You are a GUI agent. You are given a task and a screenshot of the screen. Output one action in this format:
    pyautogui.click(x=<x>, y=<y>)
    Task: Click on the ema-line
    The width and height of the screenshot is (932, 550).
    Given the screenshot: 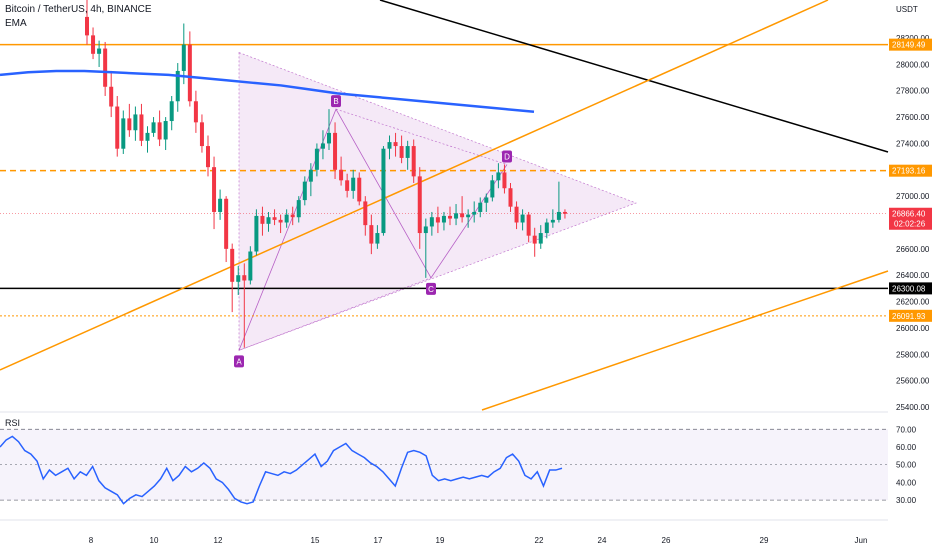 What is the action you would take?
    pyautogui.click(x=267, y=91)
    